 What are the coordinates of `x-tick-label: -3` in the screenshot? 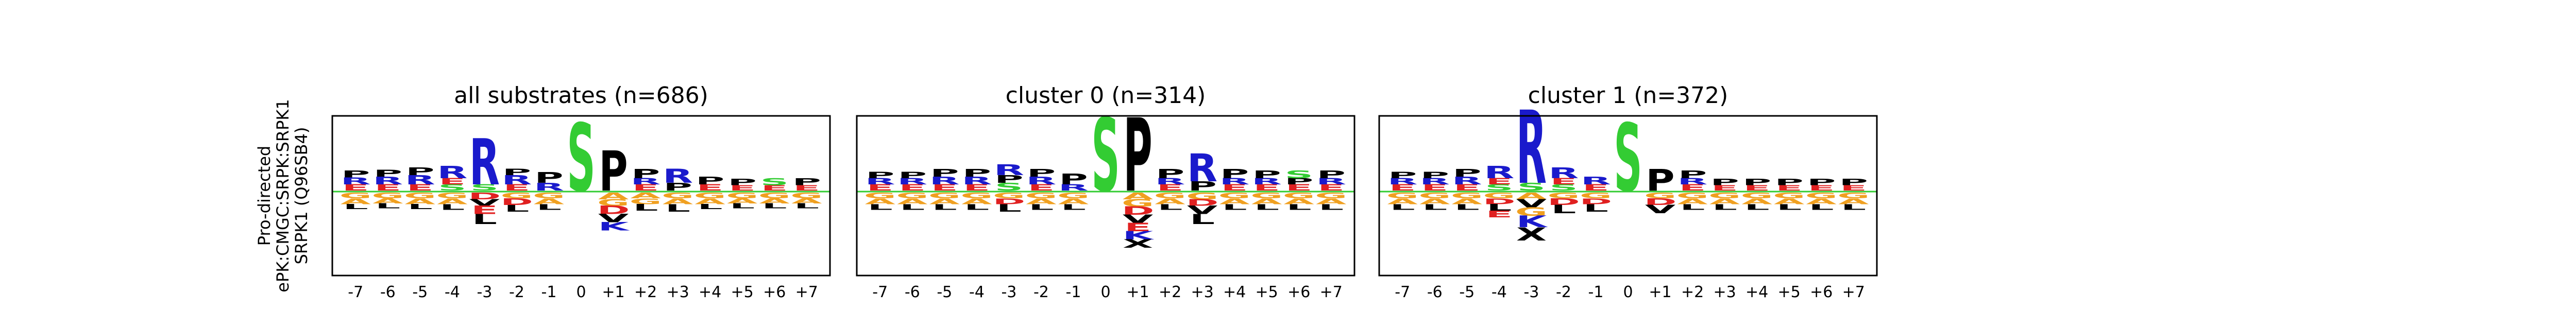 It's located at (1008, 292).